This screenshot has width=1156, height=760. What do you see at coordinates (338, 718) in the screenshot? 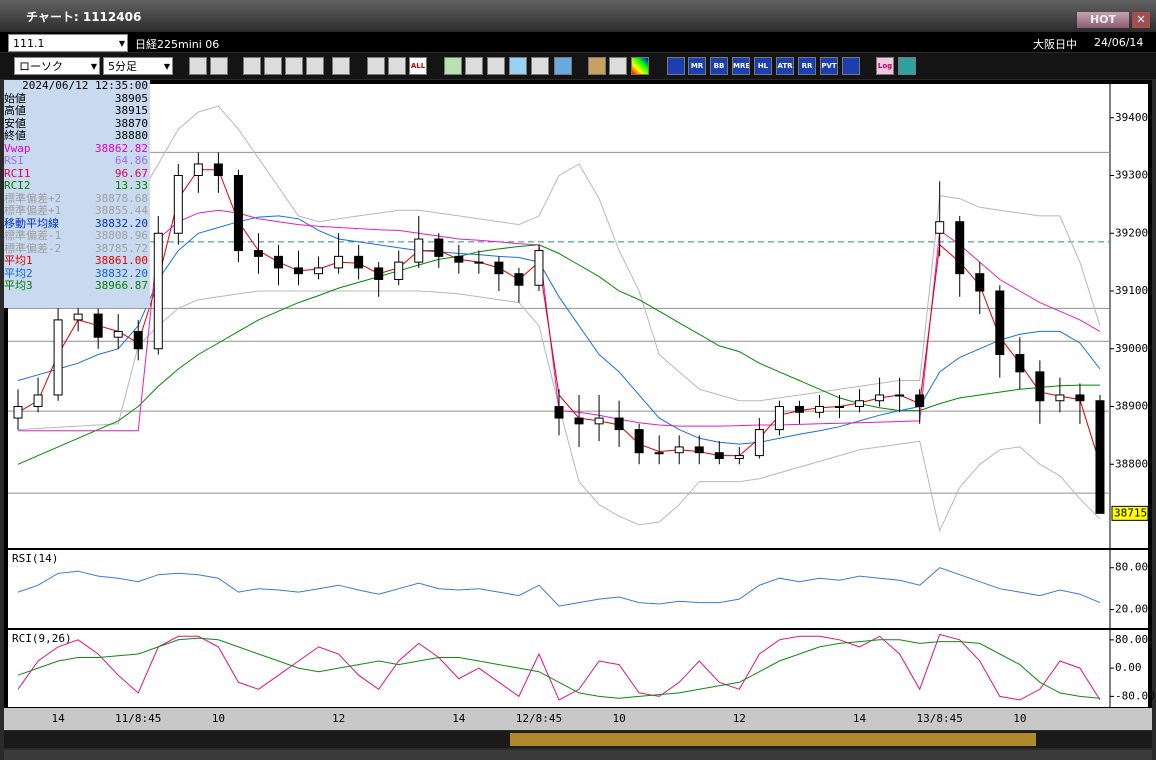
I see `x-tick-label: 12` at bounding box center [338, 718].